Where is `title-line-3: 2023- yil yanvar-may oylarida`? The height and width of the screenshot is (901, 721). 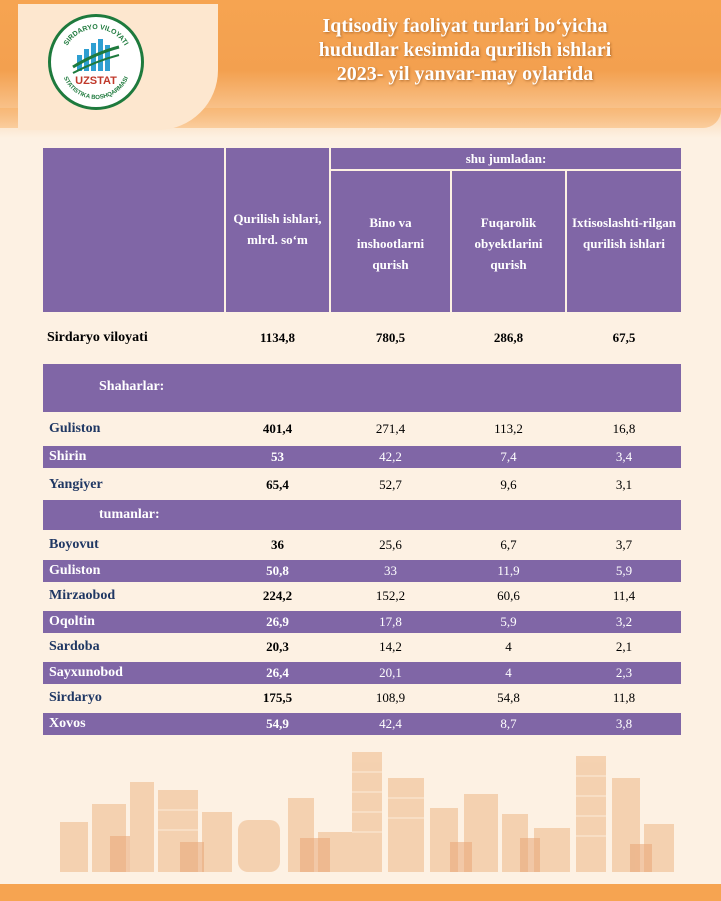 title-line-3: 2023- yil yanvar-may oylarida is located at coordinates (465, 74).